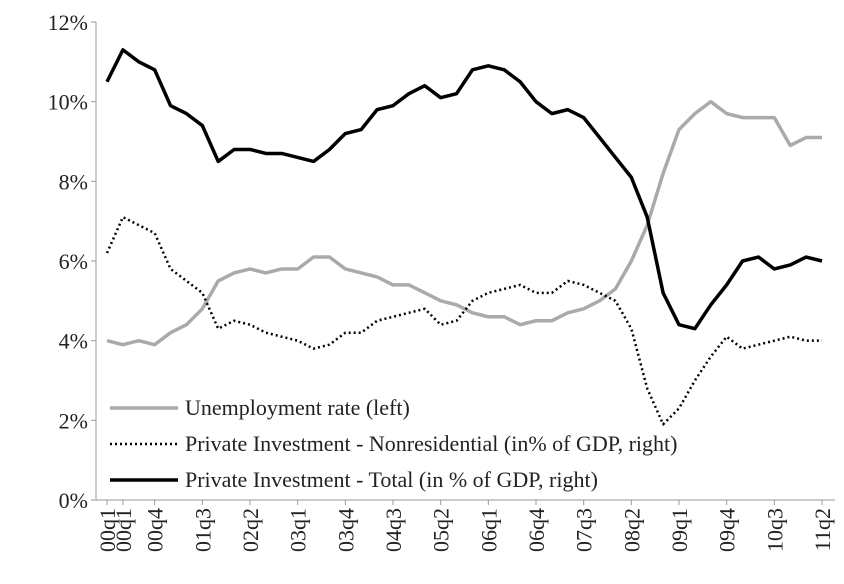  What do you see at coordinates (441, 530) in the screenshot?
I see `x-tick-label: 05q2` at bounding box center [441, 530].